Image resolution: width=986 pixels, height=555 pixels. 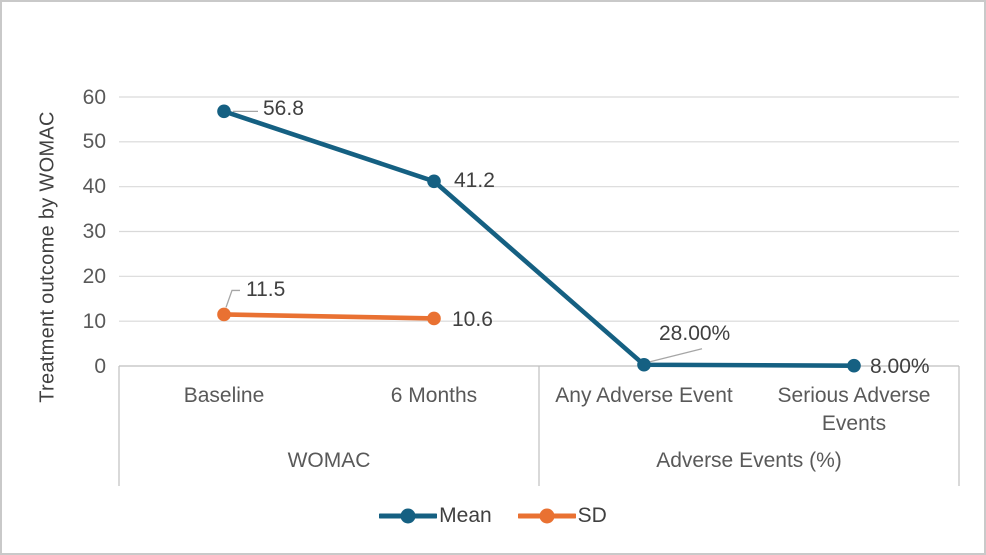 I want to click on data-label: 8.00%, so click(x=900, y=366).